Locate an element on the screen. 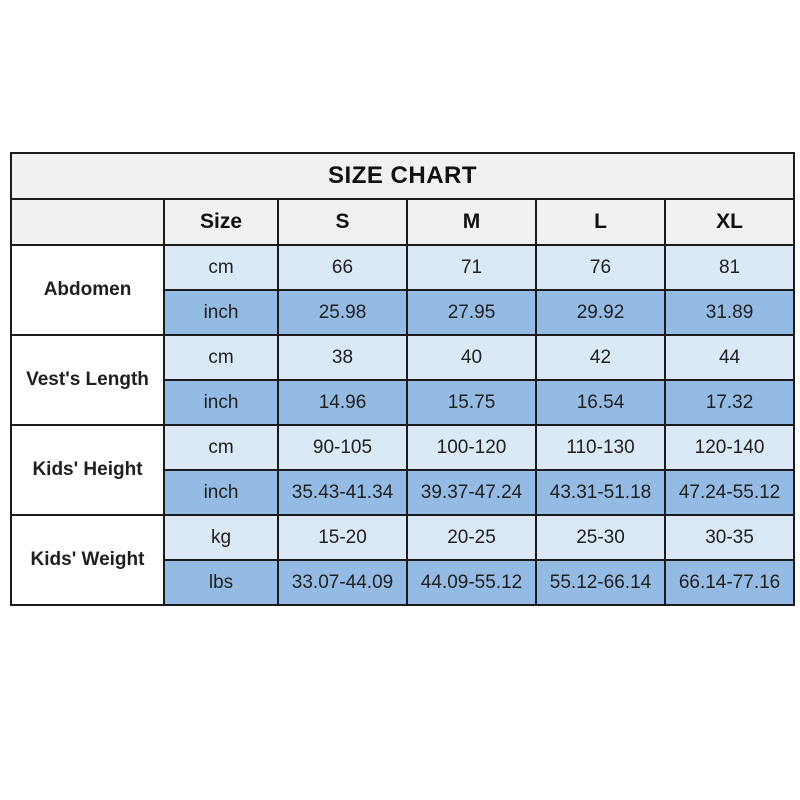  value-cell: 66 is located at coordinates (342, 267).